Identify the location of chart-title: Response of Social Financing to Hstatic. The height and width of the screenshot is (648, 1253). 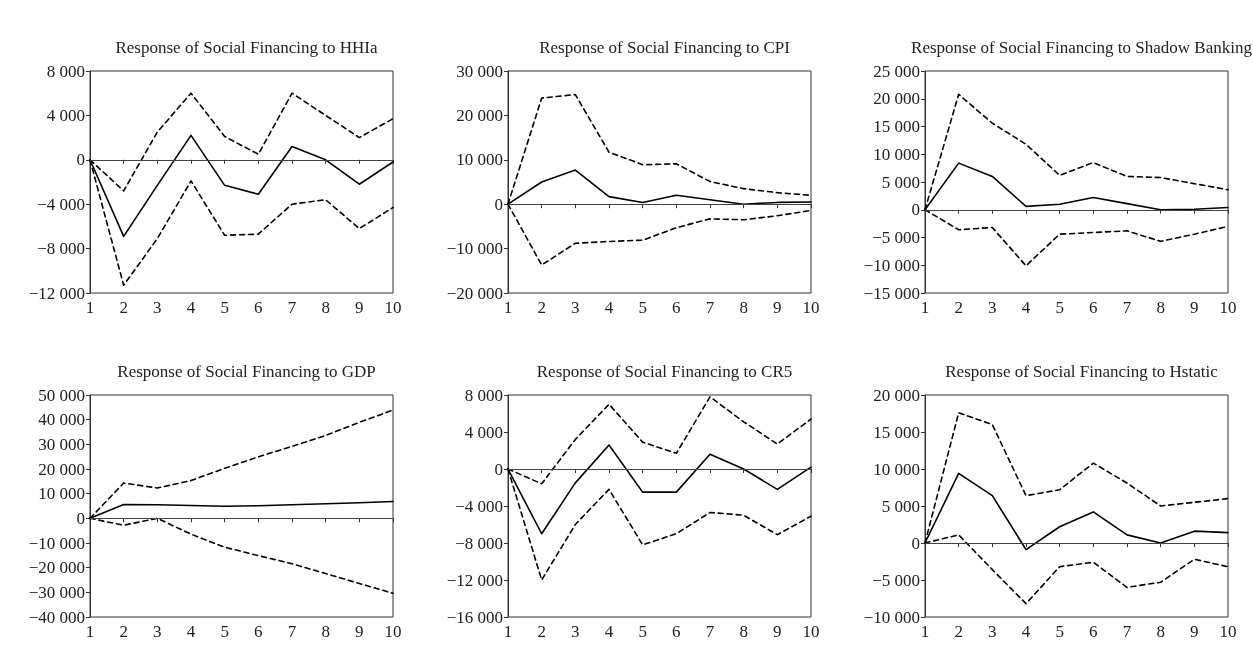
(1082, 371).